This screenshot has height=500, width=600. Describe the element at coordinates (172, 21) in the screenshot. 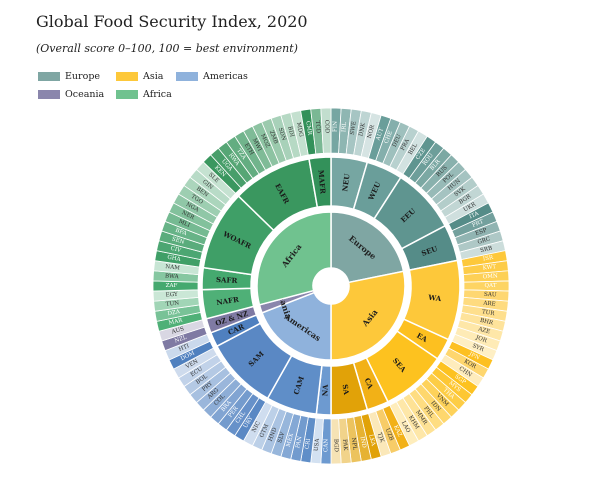

I see `chart-title: Global Food Security Index, 2020` at that location.